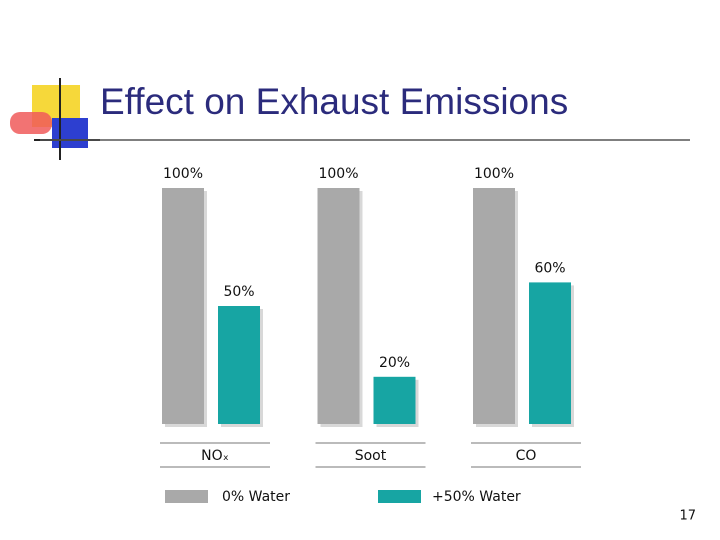  What do you see at coordinates (371, 456) in the screenshot?
I see `category-label: Soot` at bounding box center [371, 456].